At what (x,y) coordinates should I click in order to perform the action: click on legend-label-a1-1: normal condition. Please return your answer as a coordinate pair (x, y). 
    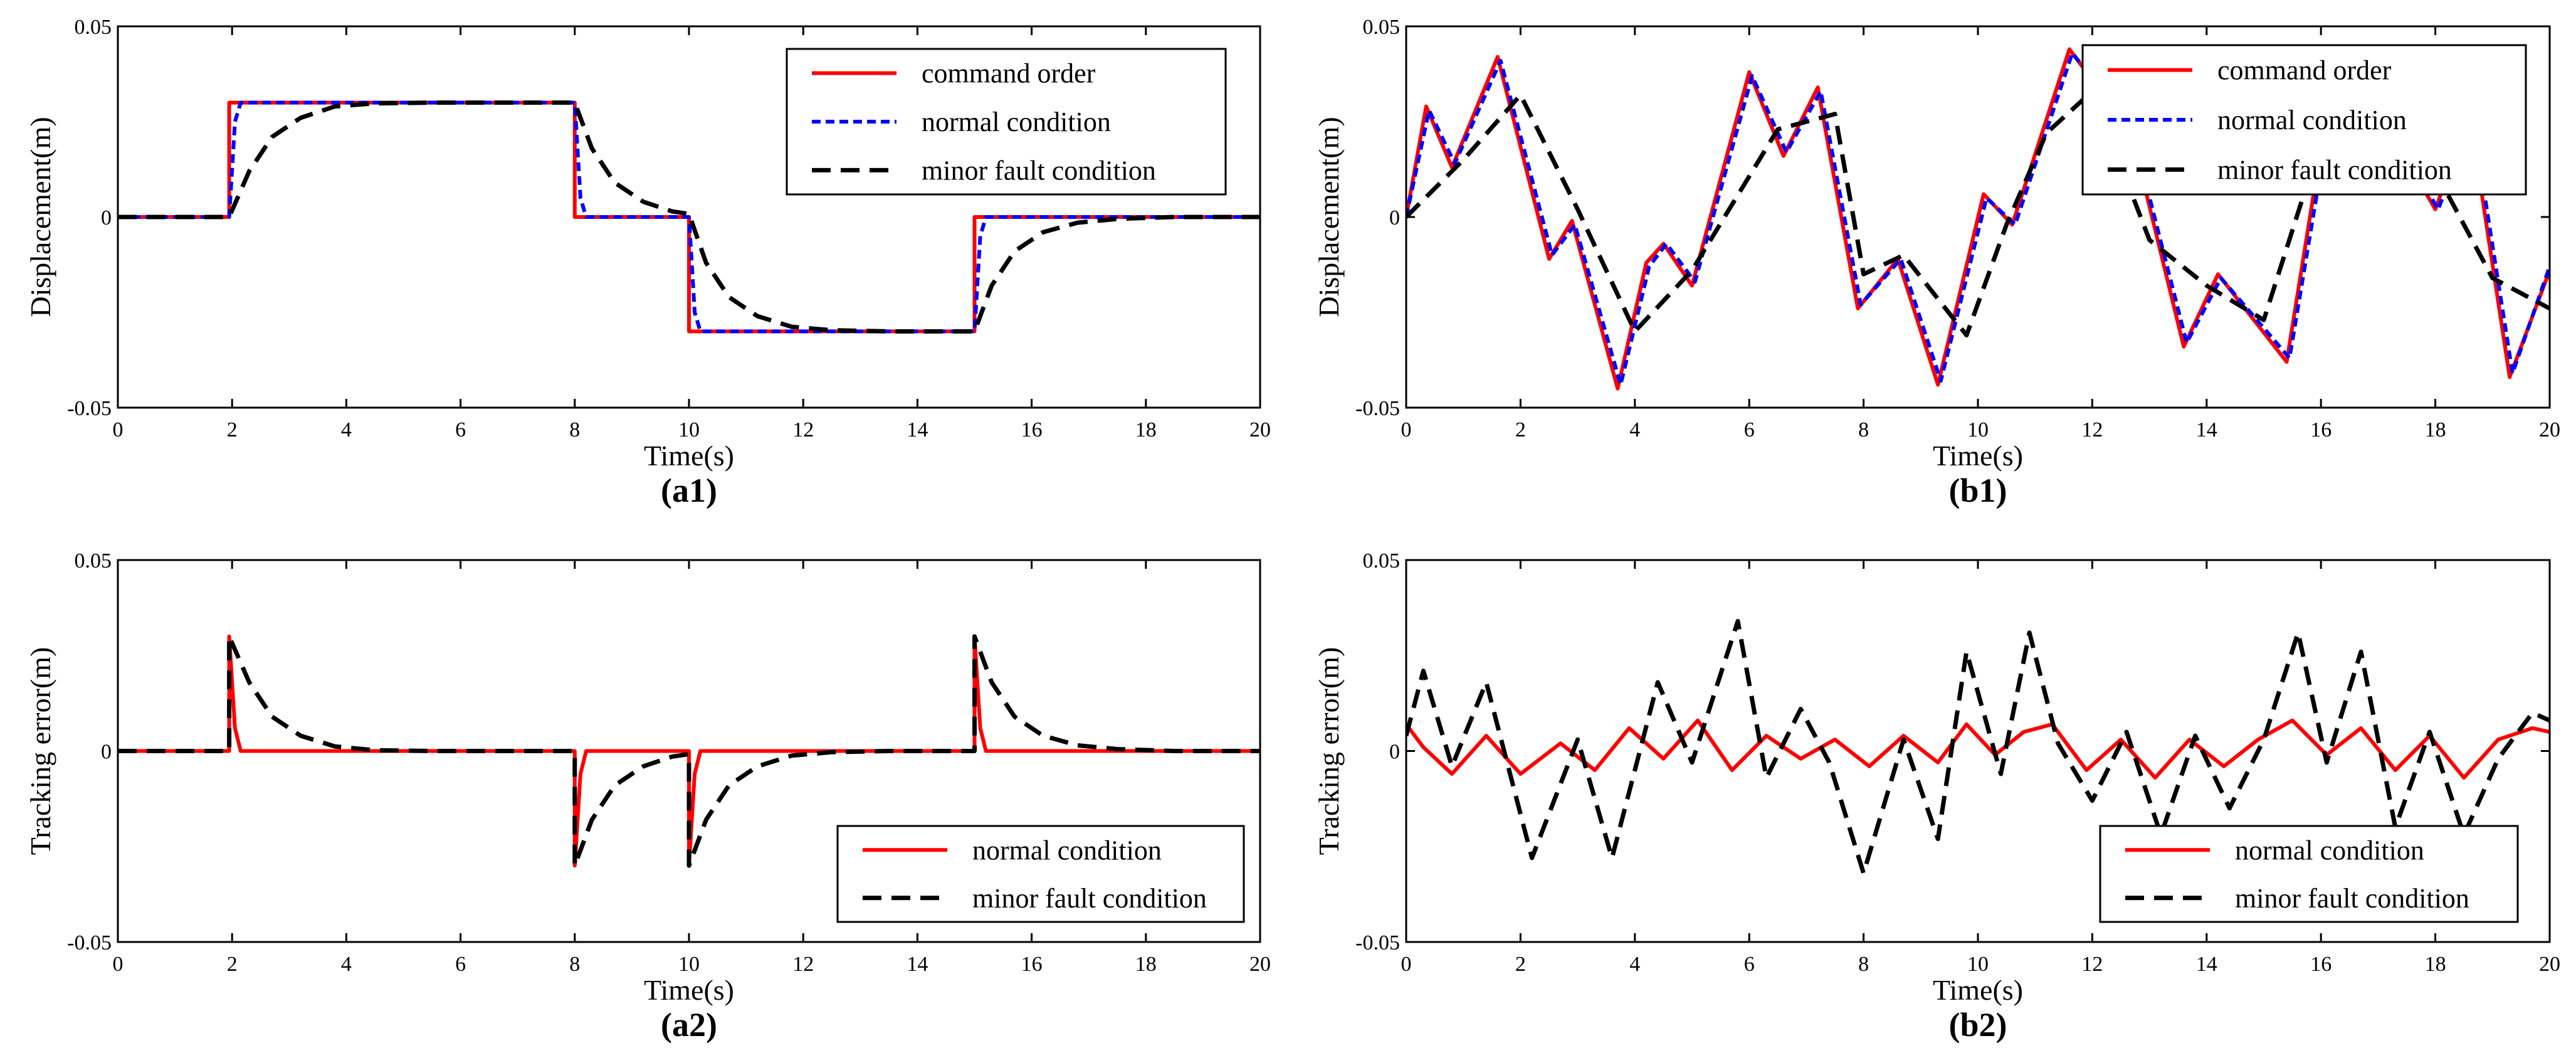
    Looking at the image, I should click on (1016, 122).